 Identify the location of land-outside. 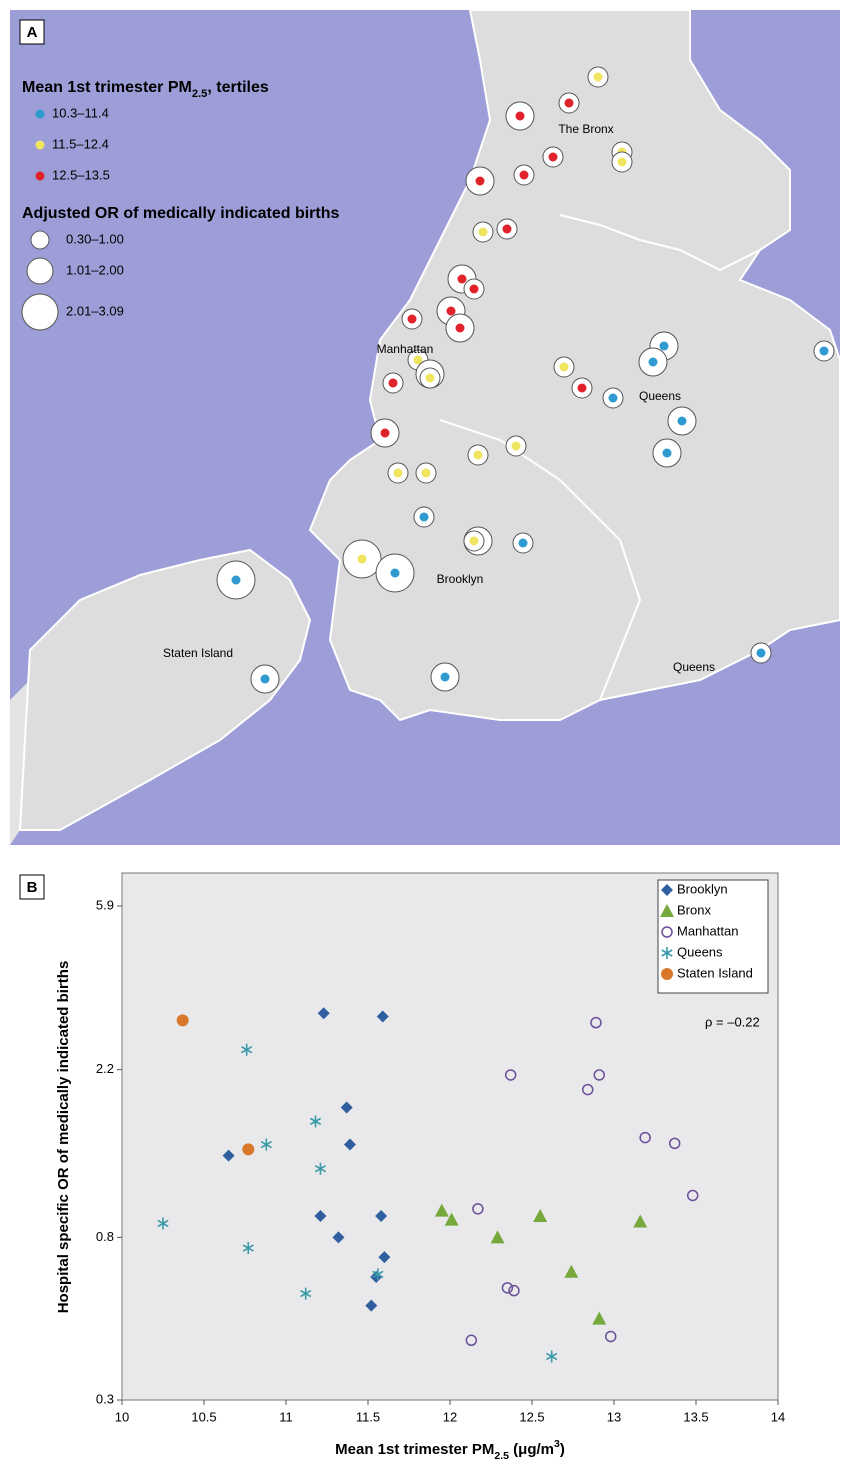
(35, 747).